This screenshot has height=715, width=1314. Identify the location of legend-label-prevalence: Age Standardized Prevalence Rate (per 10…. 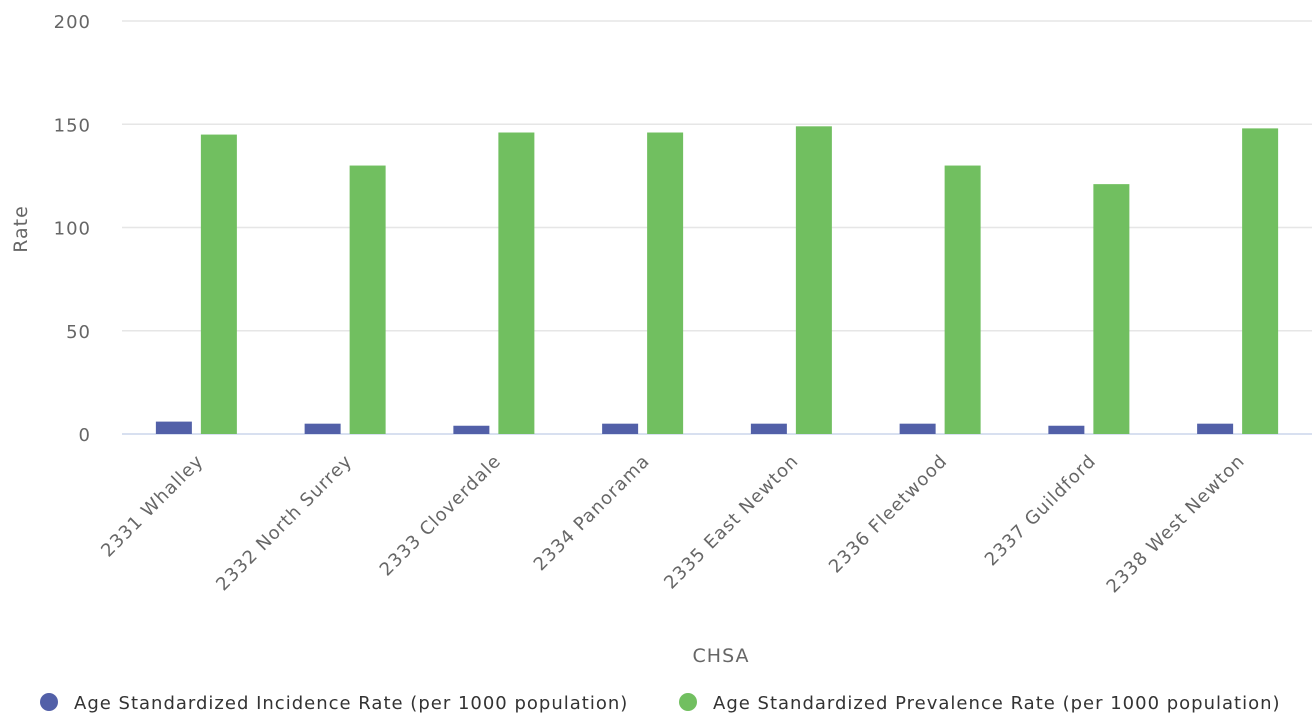
(997, 703).